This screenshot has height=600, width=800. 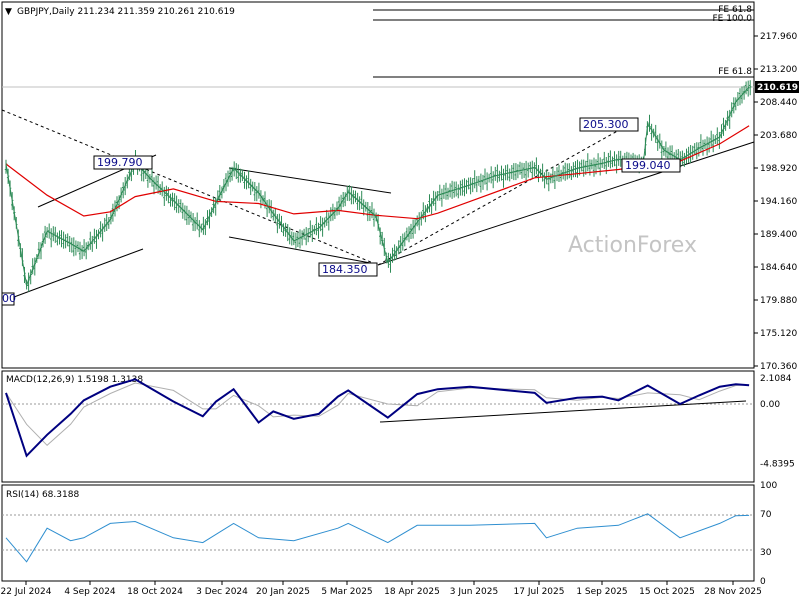 What do you see at coordinates (778, 235) in the screenshot?
I see `price-tick-label: 189.400` at bounding box center [778, 235].